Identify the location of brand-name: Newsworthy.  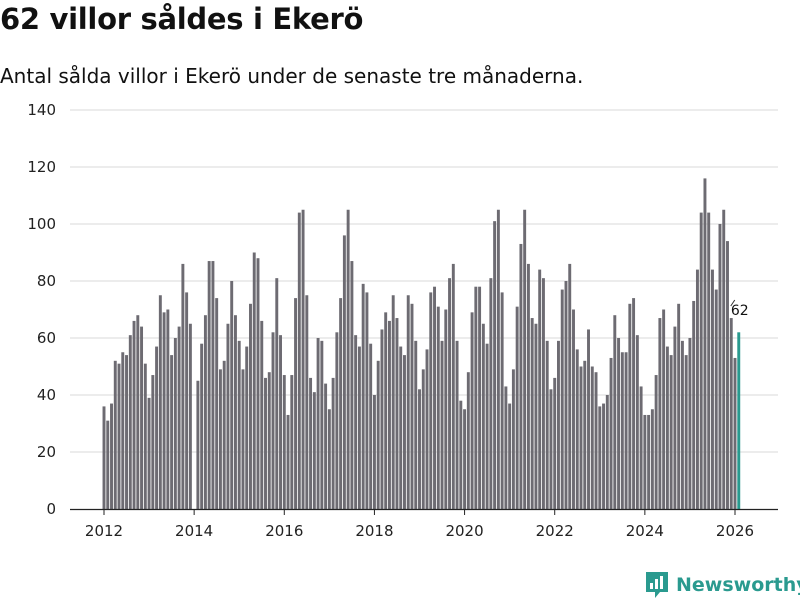
(738, 585).